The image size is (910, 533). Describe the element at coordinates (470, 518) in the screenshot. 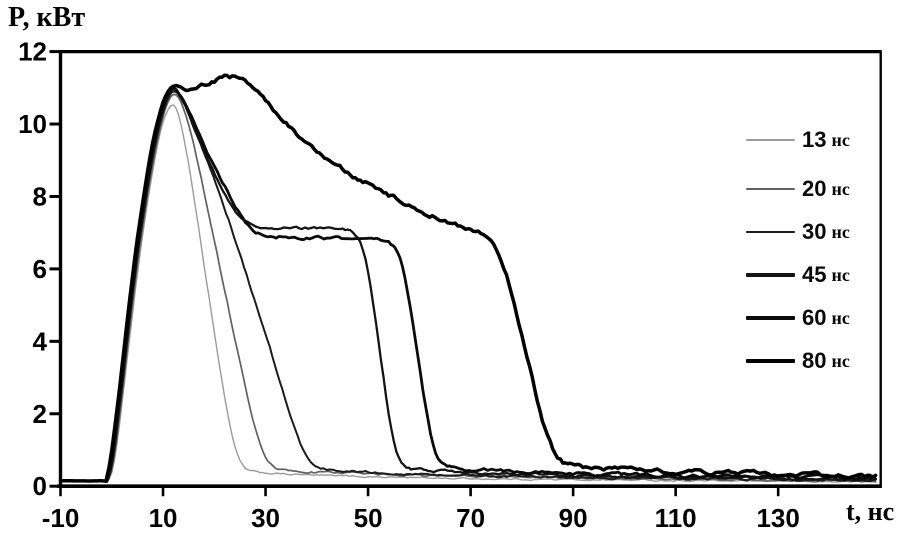

I see `x-tick-label-70: 70` at that location.